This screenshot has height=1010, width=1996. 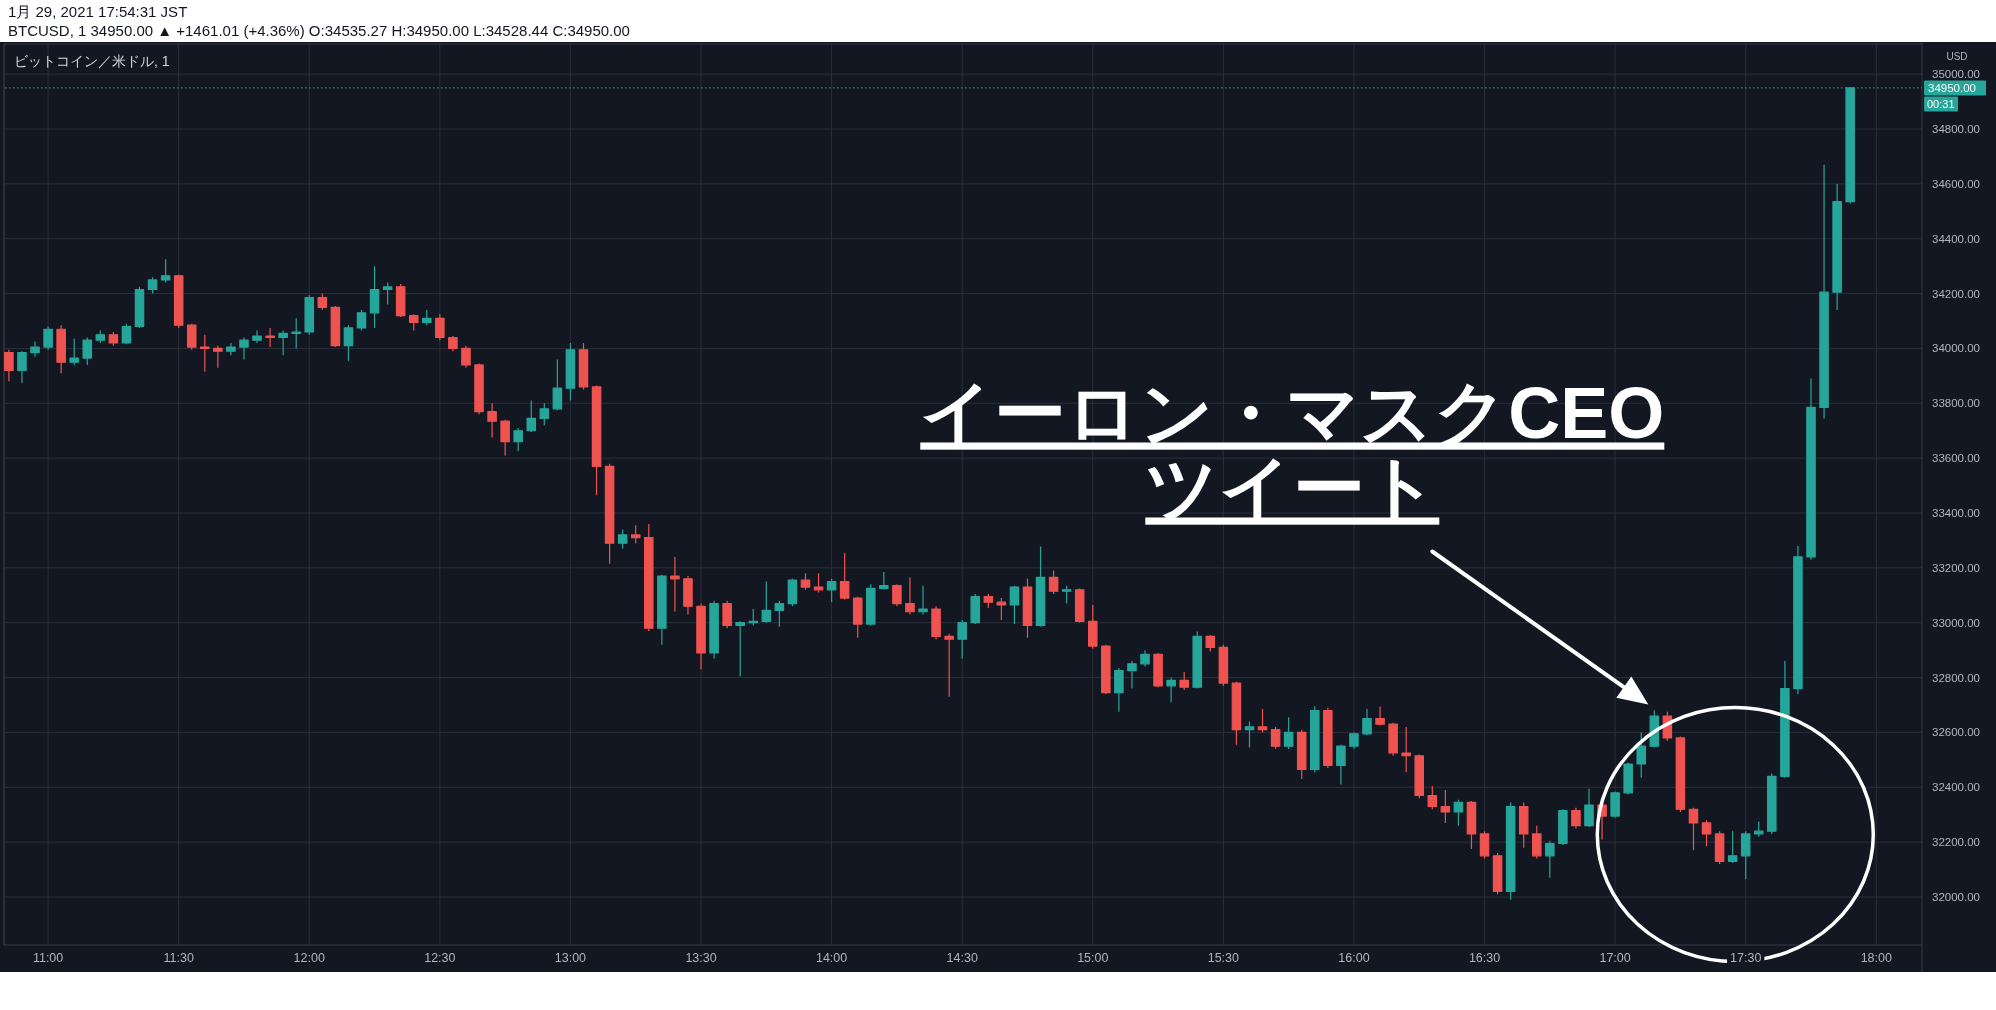 What do you see at coordinates (1956, 897) in the screenshot?
I see `y-tick-label: 32000.00` at bounding box center [1956, 897].